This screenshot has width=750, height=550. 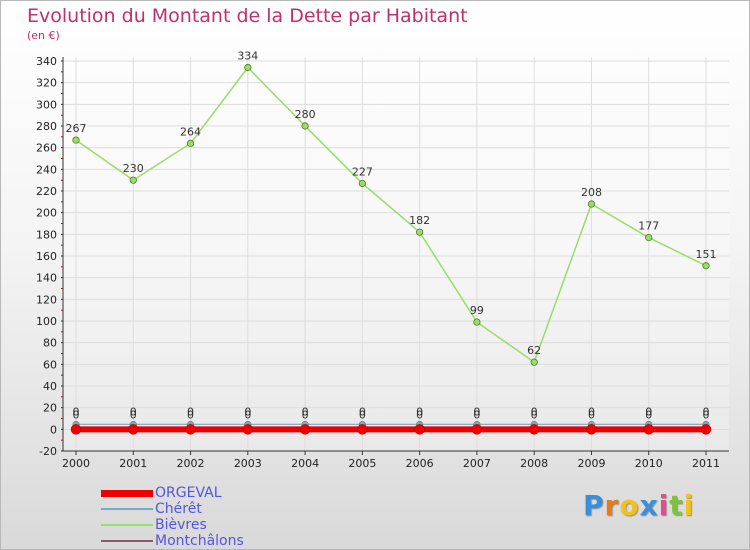 I want to click on y-tick-label: 0, so click(x=53, y=429).